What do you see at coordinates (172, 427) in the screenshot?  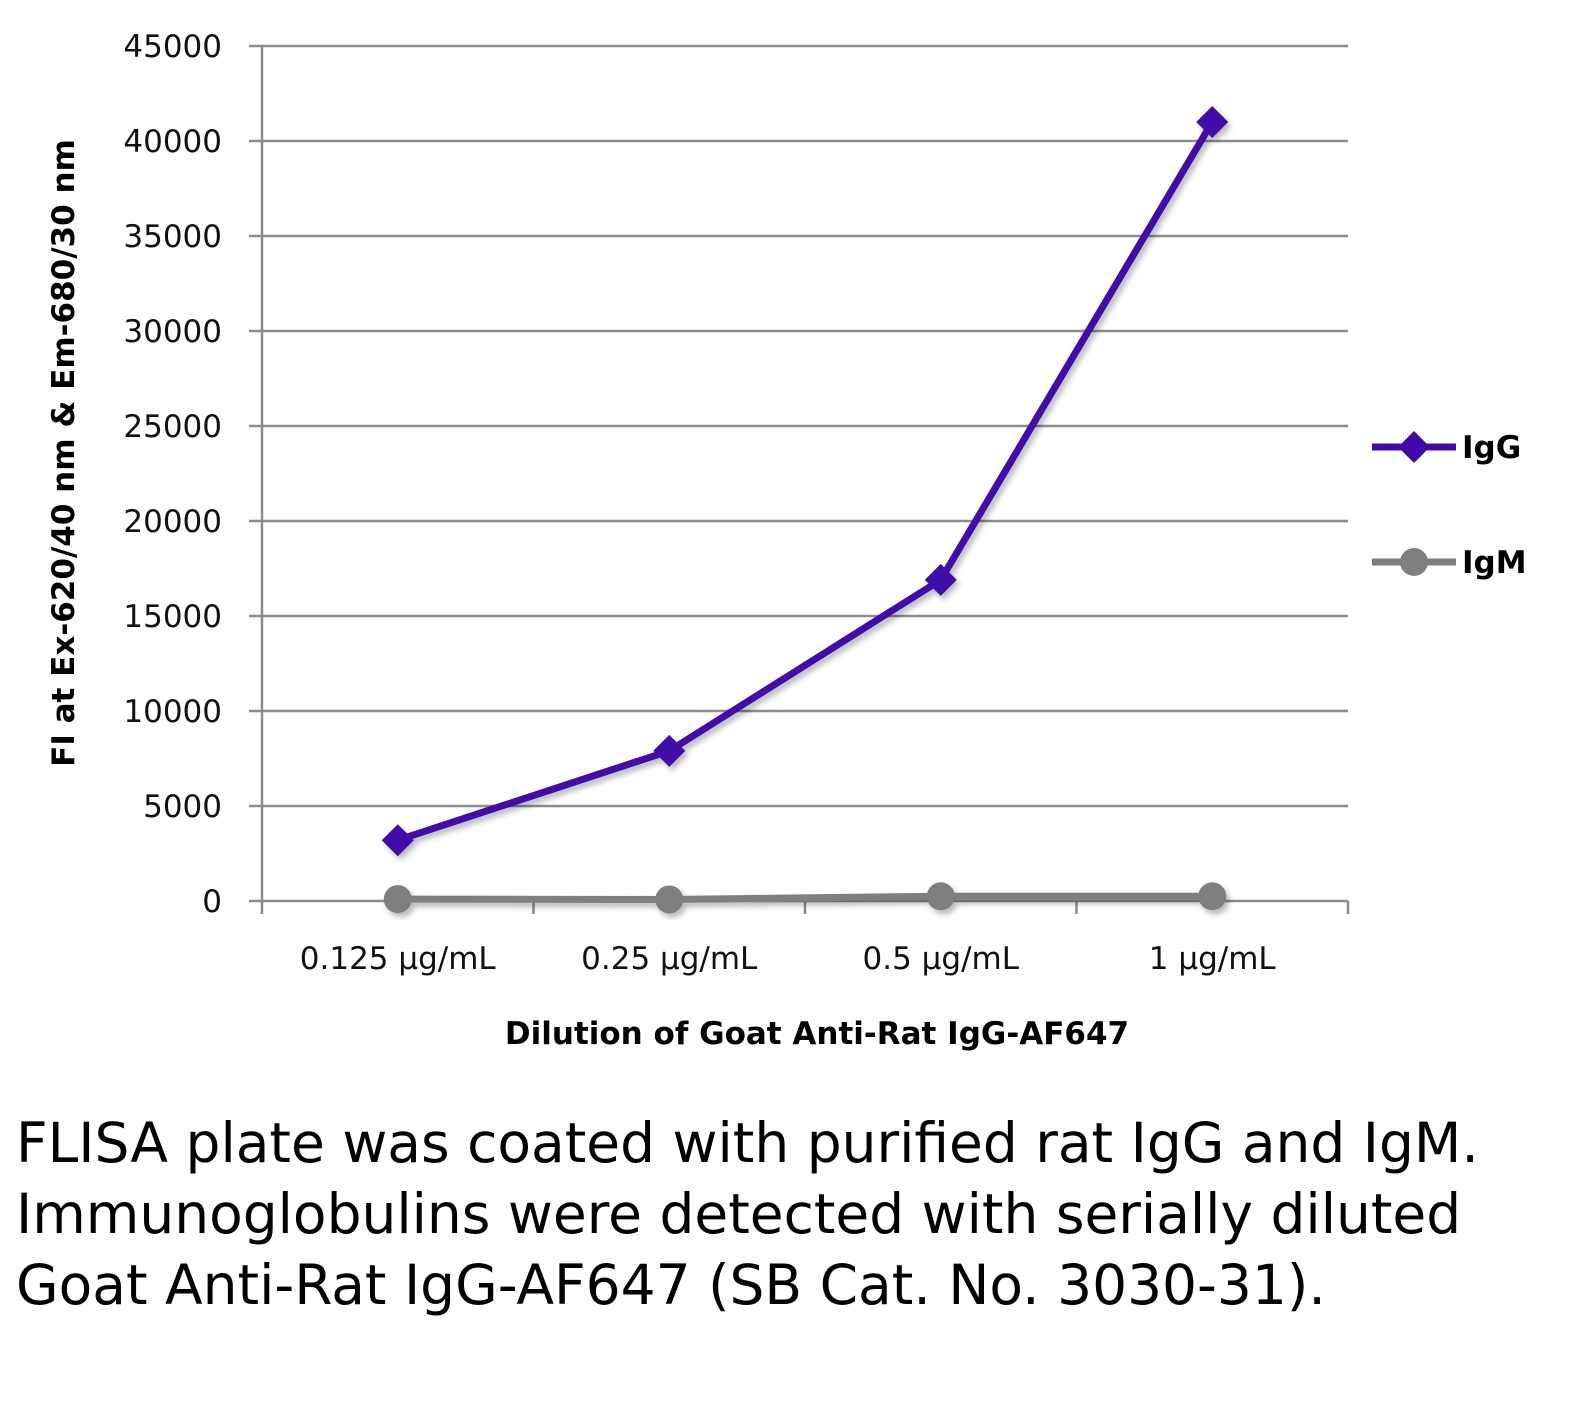 I see `y-tick-label: 25000` at bounding box center [172, 427].